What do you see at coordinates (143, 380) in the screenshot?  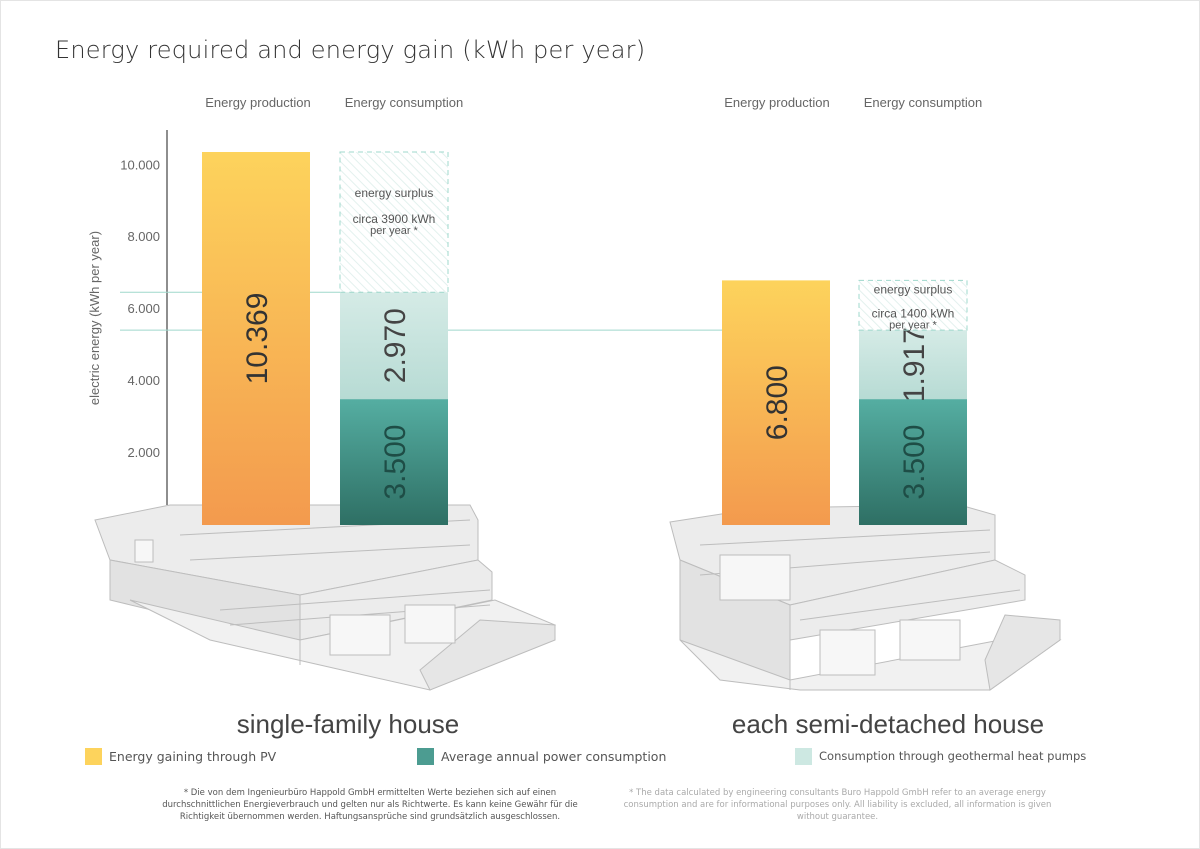 I see `y-tick-label: 4.000` at bounding box center [143, 380].